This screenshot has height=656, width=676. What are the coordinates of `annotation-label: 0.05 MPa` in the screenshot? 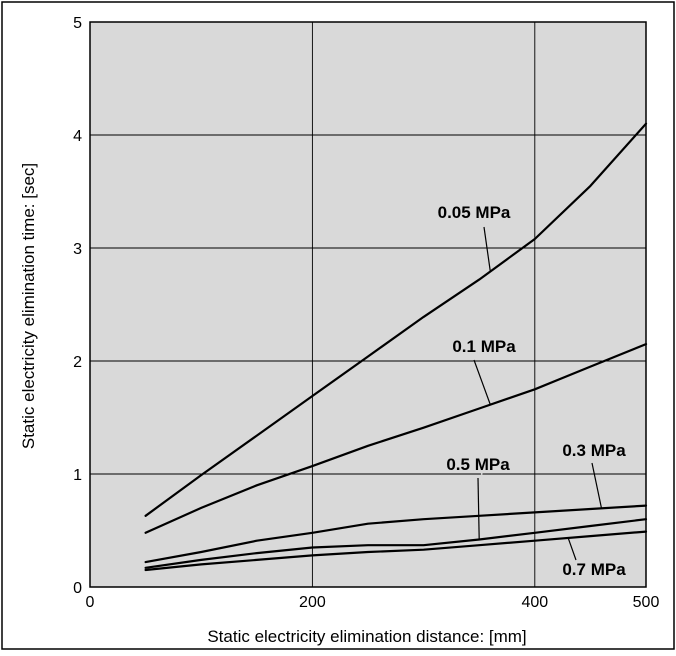 It's located at (474, 212).